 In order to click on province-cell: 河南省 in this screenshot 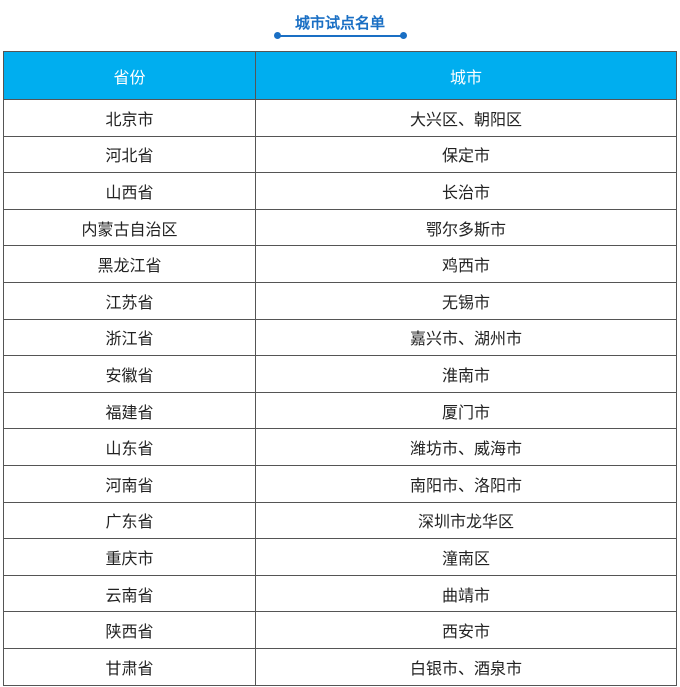, I will do `click(129, 483)`.